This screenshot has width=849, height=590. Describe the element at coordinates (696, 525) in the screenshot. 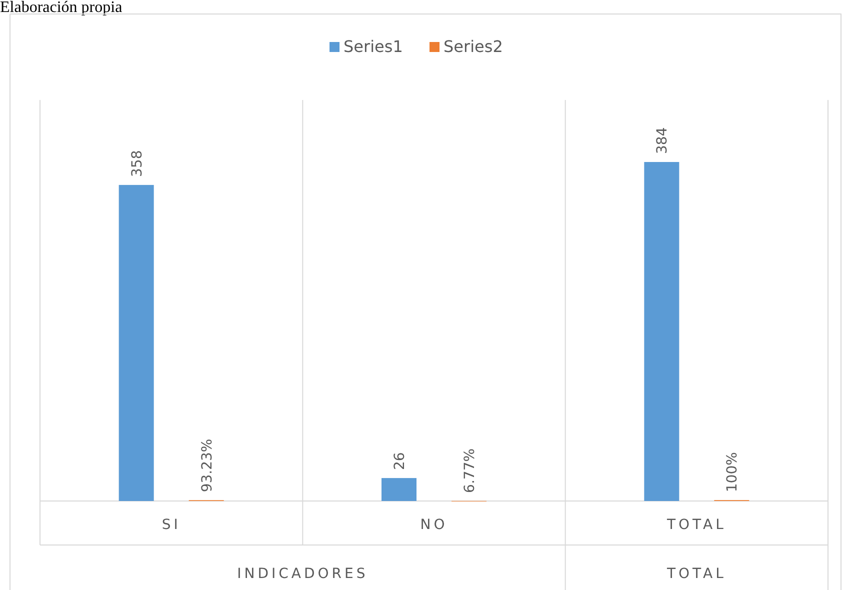

I see `x-tick-label: TOTAL` at that location.